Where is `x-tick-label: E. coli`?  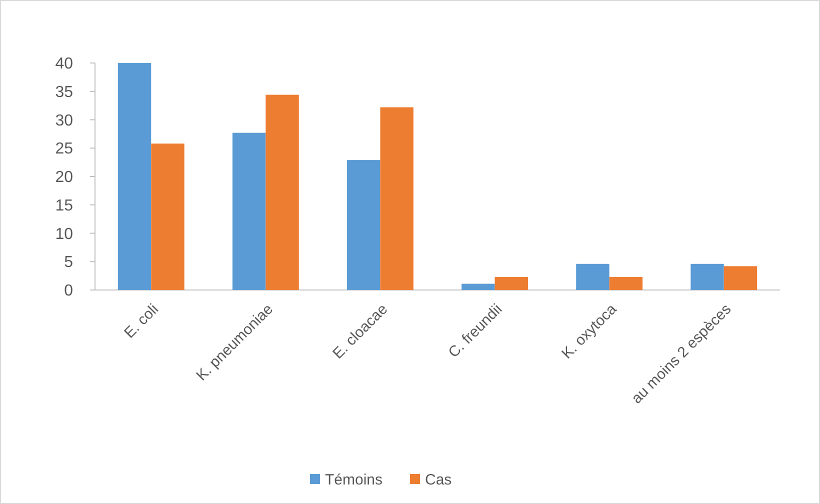 x-tick-label: E. coli is located at coordinates (141, 321).